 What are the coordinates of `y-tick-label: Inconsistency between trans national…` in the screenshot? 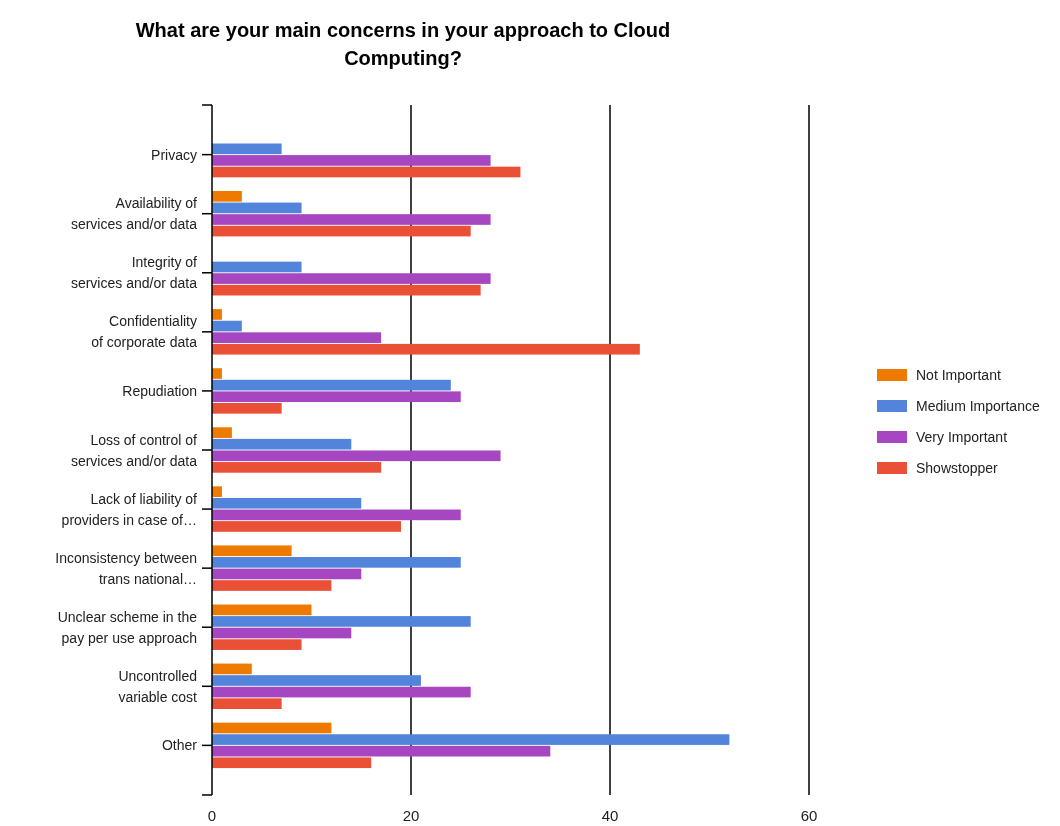 It's located at (126, 568).